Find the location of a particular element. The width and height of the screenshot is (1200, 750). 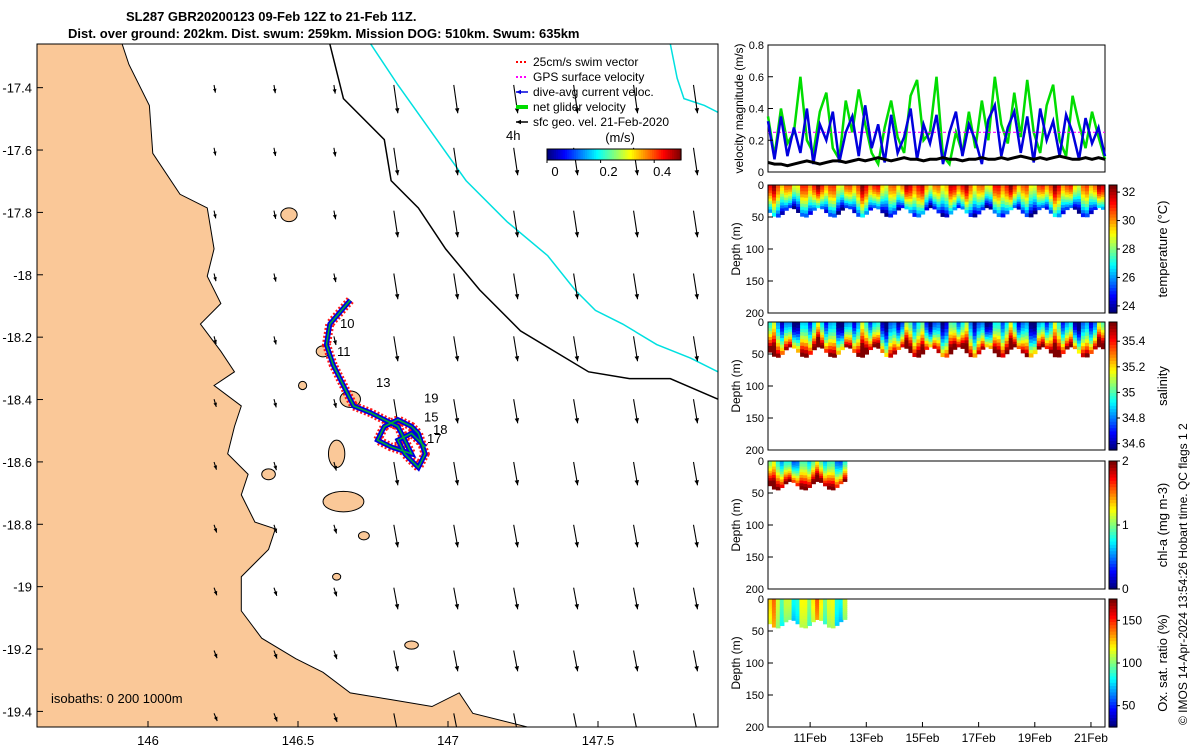

velocity-y-tick-label: 0 is located at coordinates (761, 173).